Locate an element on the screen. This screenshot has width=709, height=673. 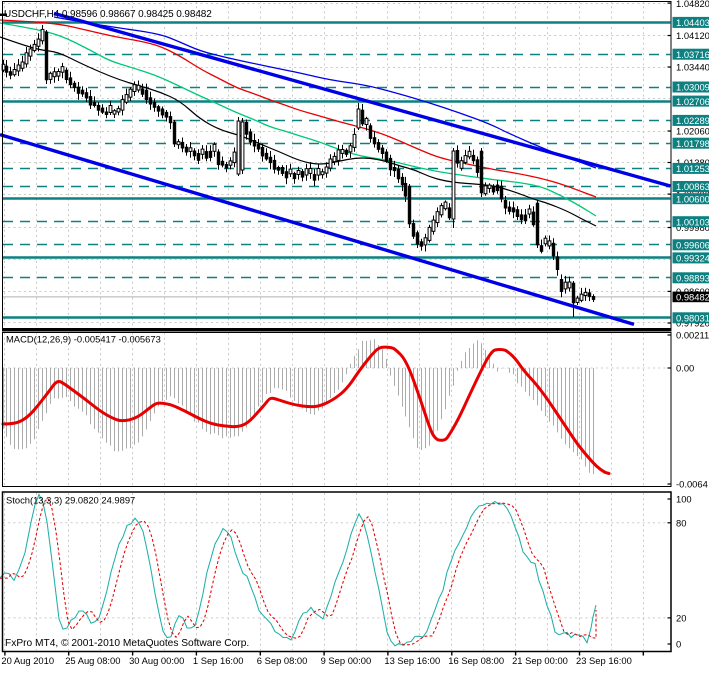
svg-text: 1.03440 is located at coordinates (692, 67).